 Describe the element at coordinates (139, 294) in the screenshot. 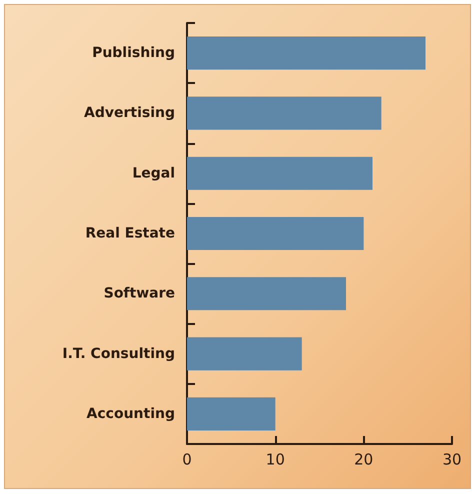

I see `y-tick-label: Software` at that location.